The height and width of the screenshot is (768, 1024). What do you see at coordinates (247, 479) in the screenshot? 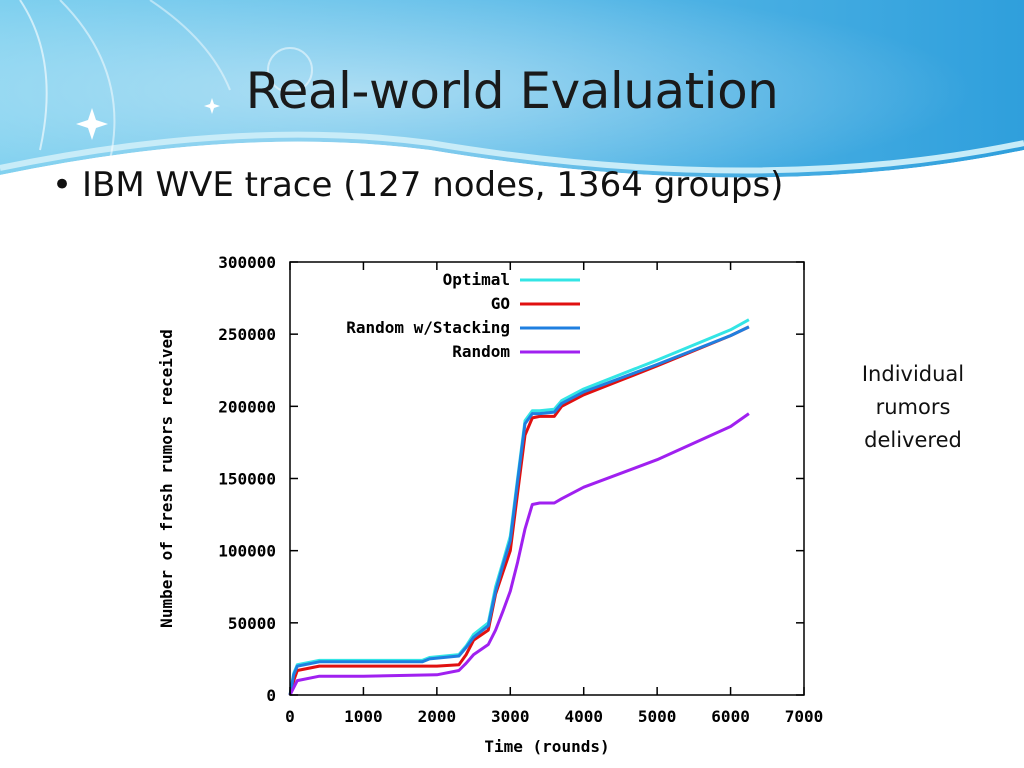
I see `y-tick-label: 150000` at bounding box center [247, 479].